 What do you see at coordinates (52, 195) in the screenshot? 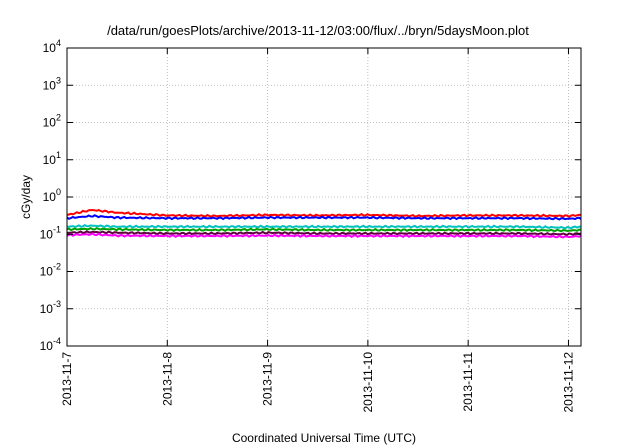
I see `y-tick-label: 10⁰` at bounding box center [52, 195].